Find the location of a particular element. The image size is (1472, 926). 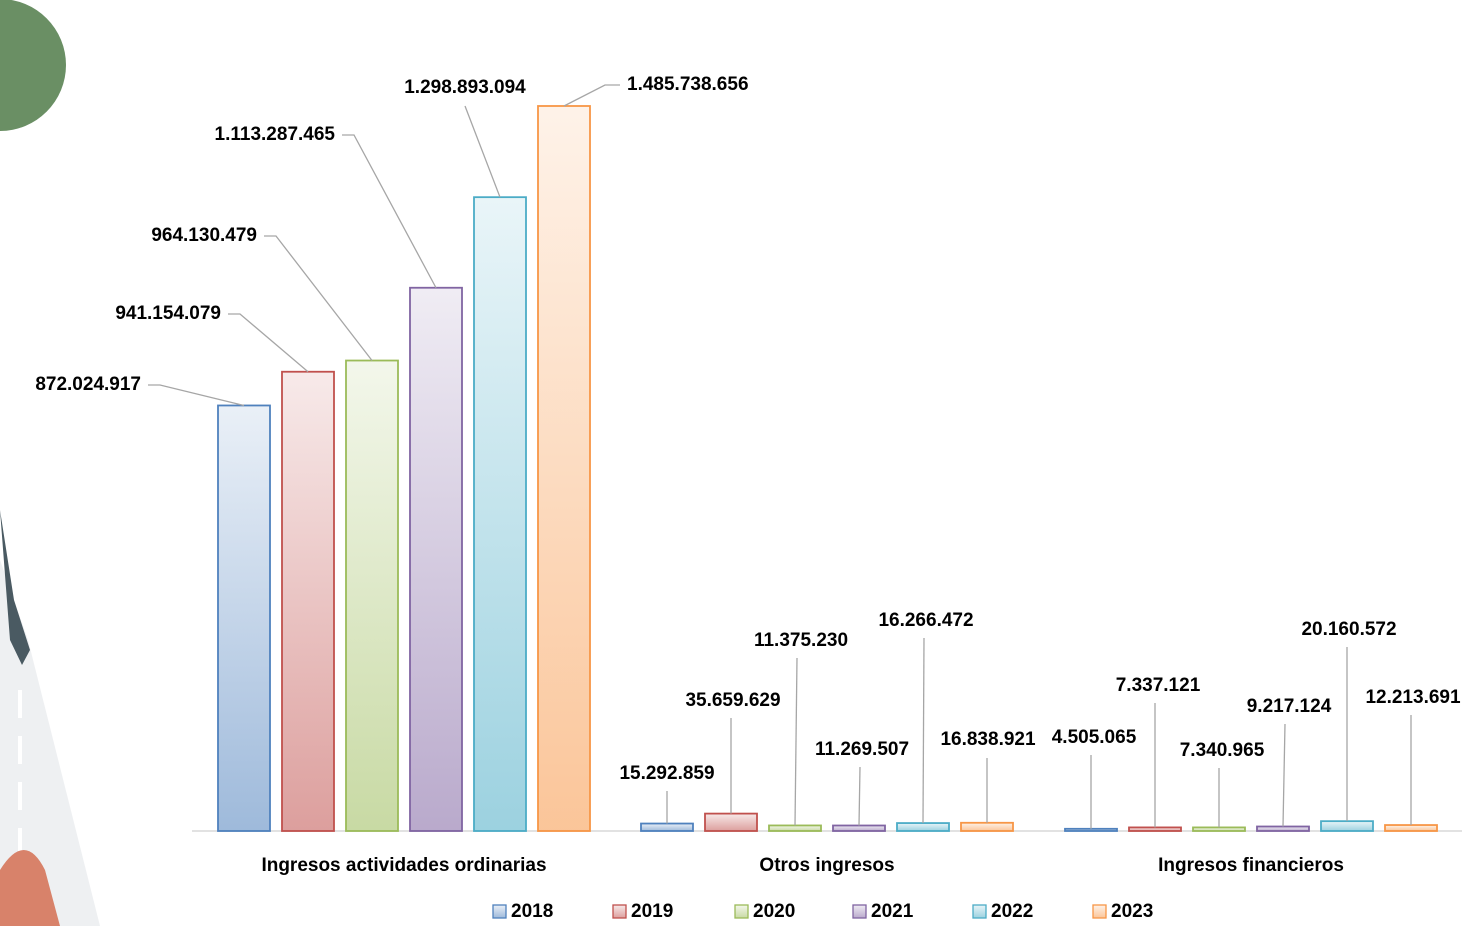

data-label: 9.217.124 is located at coordinates (1289, 706).